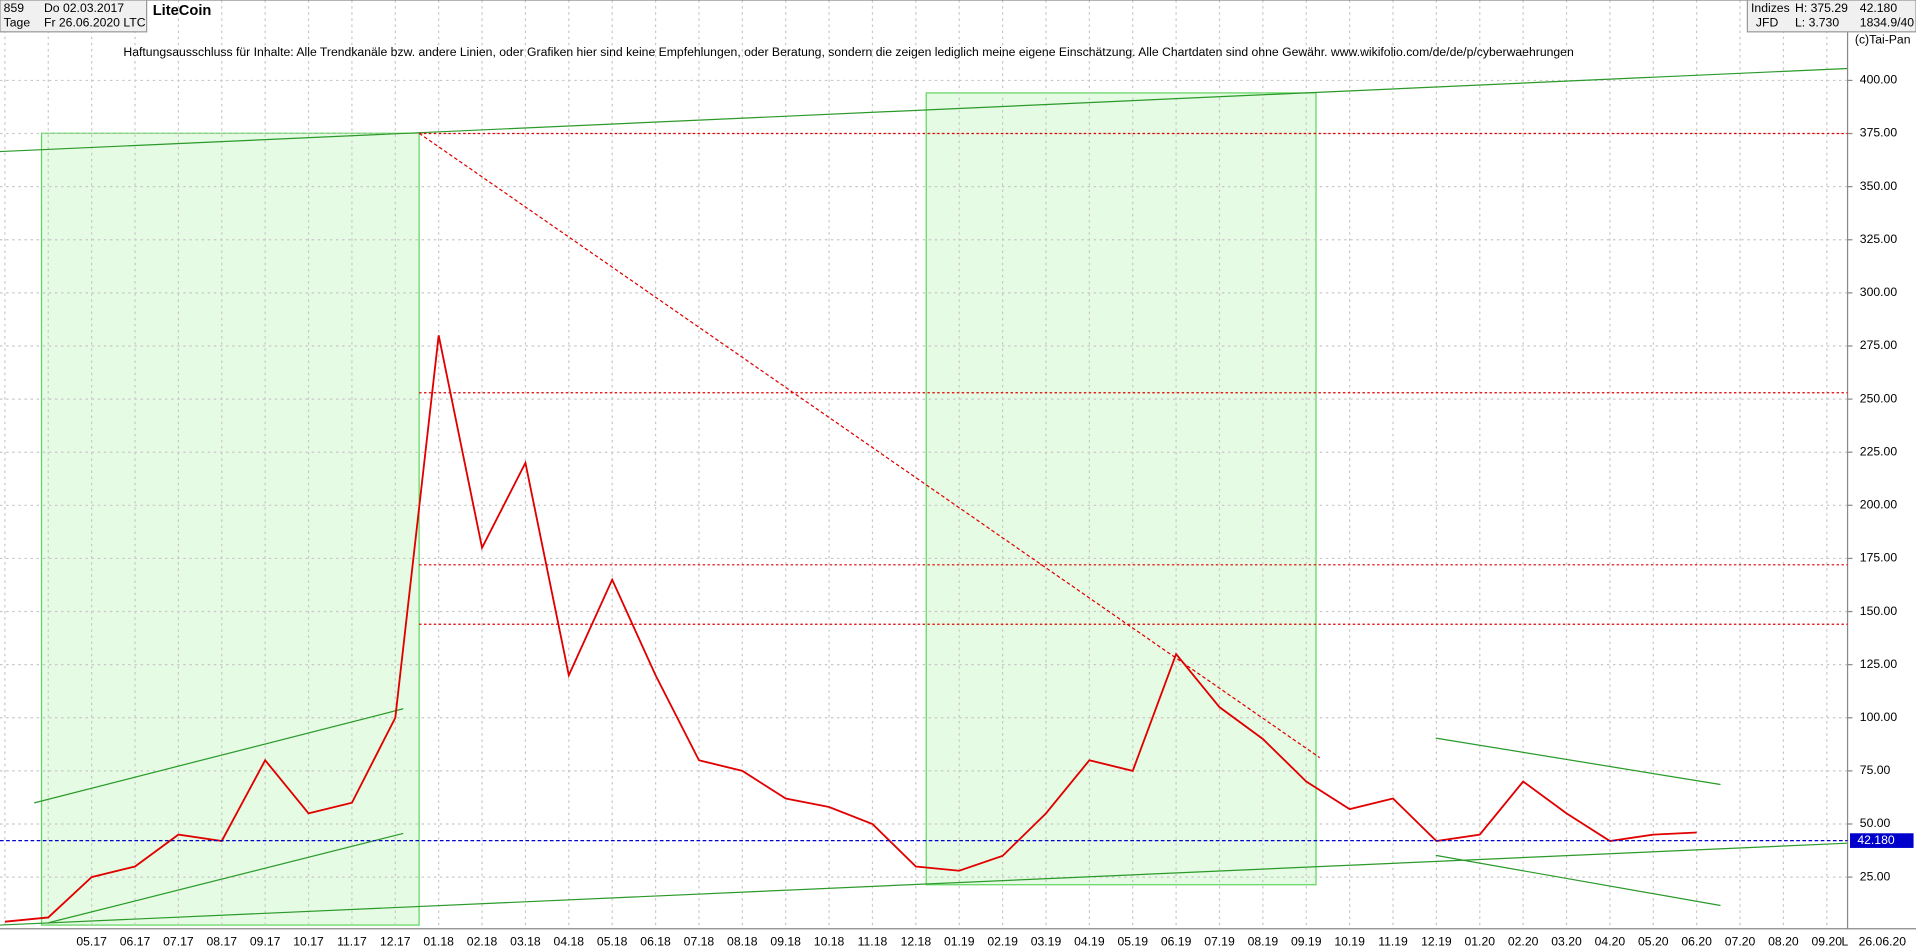 This screenshot has width=1916, height=952. Describe the element at coordinates (438, 941) in the screenshot. I see `x-tick-label: 01.18` at that location.